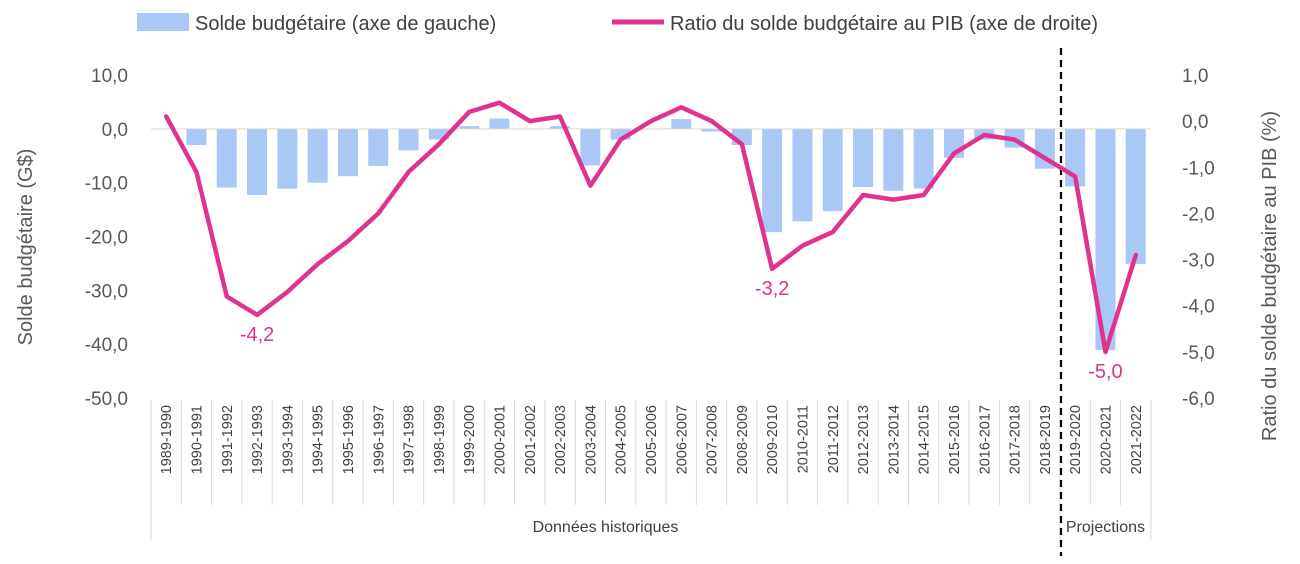 The height and width of the screenshot is (564, 1300). Describe the element at coordinates (561, 439) in the screenshot. I see `category-label: 2002-2003` at that location.